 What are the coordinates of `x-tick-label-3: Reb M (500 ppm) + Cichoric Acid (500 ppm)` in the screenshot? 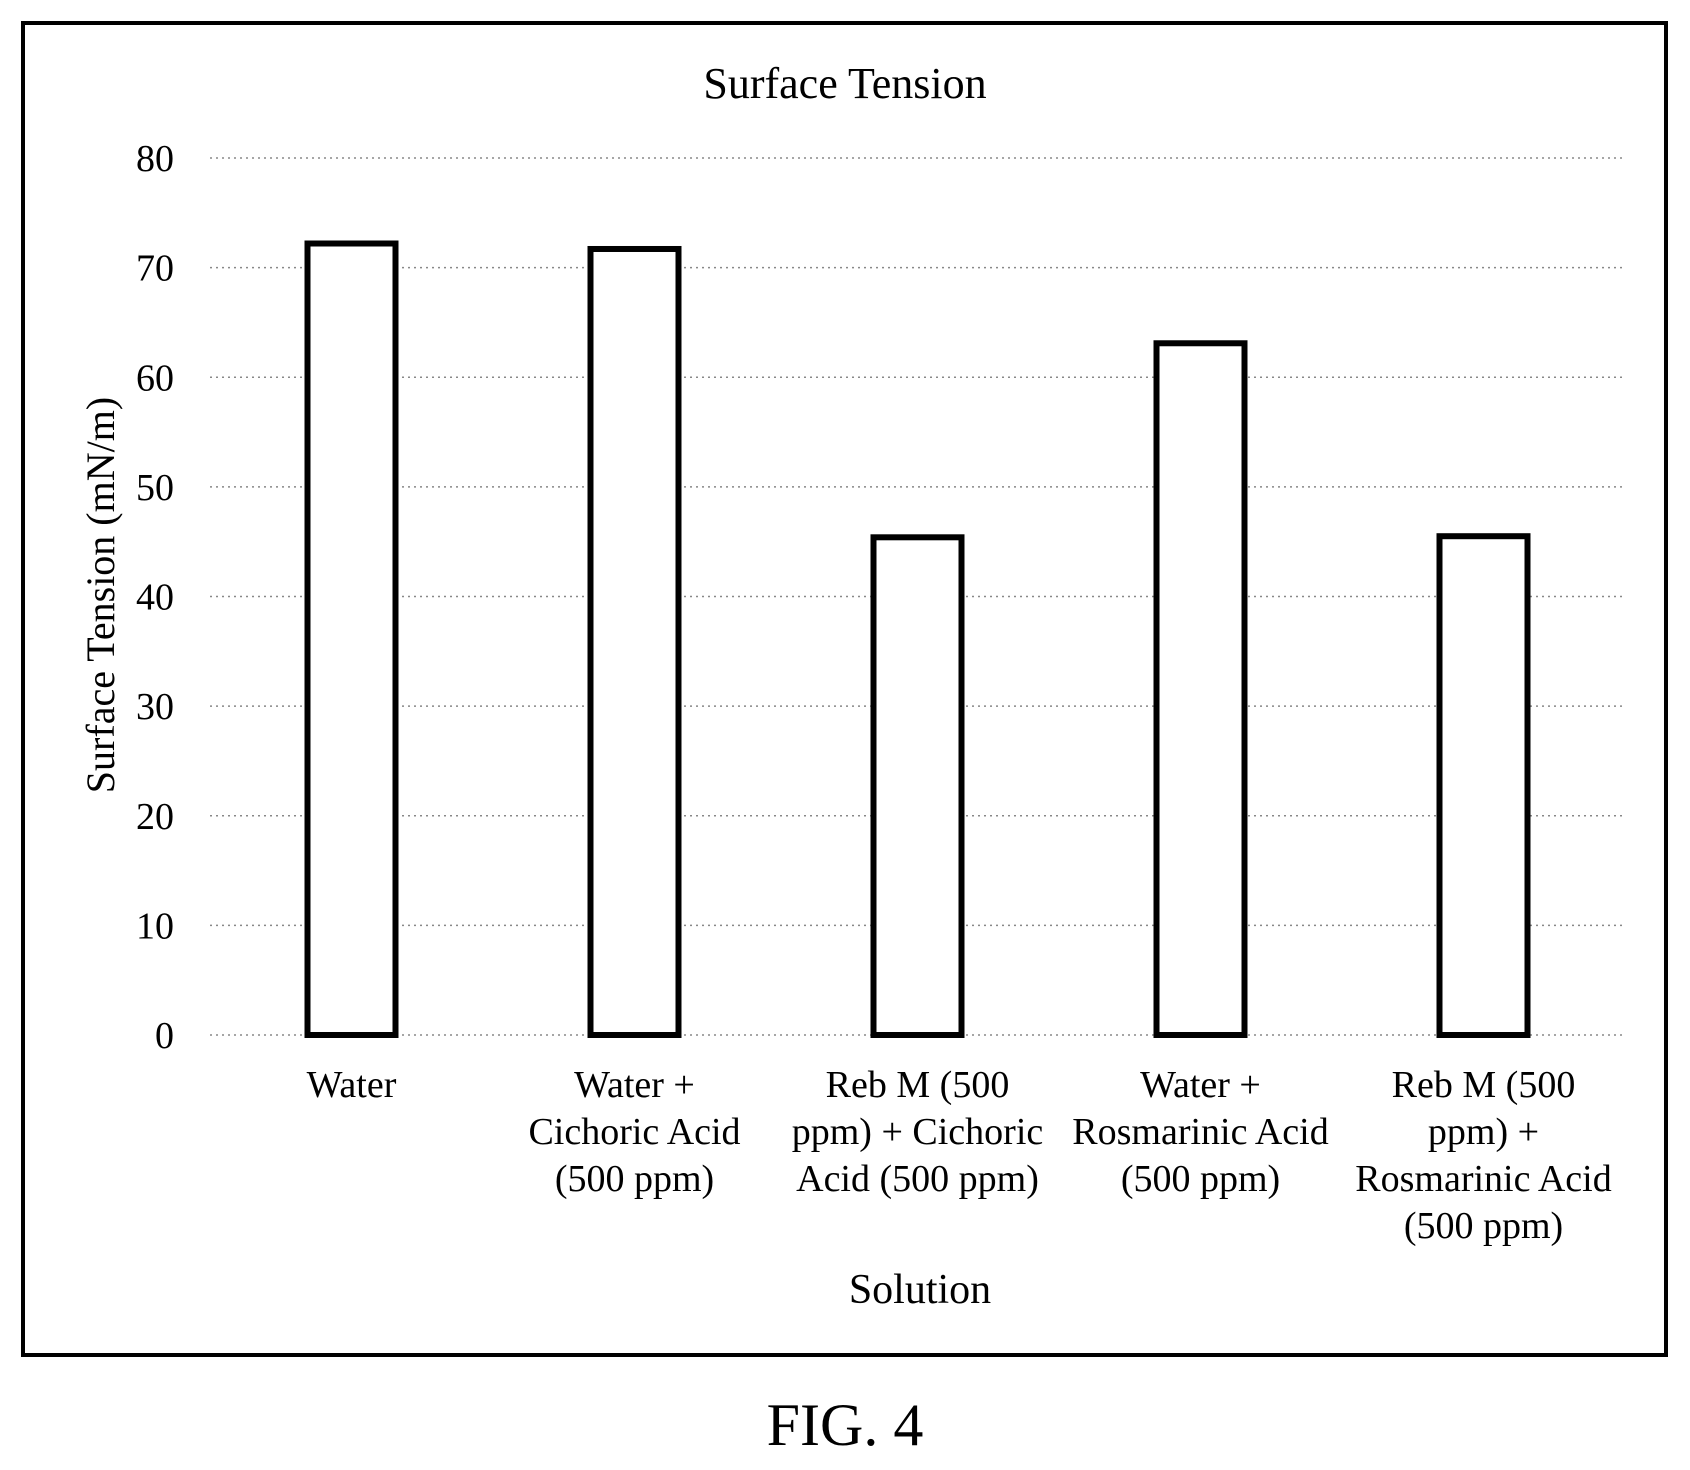 It's located at (918, 1132).